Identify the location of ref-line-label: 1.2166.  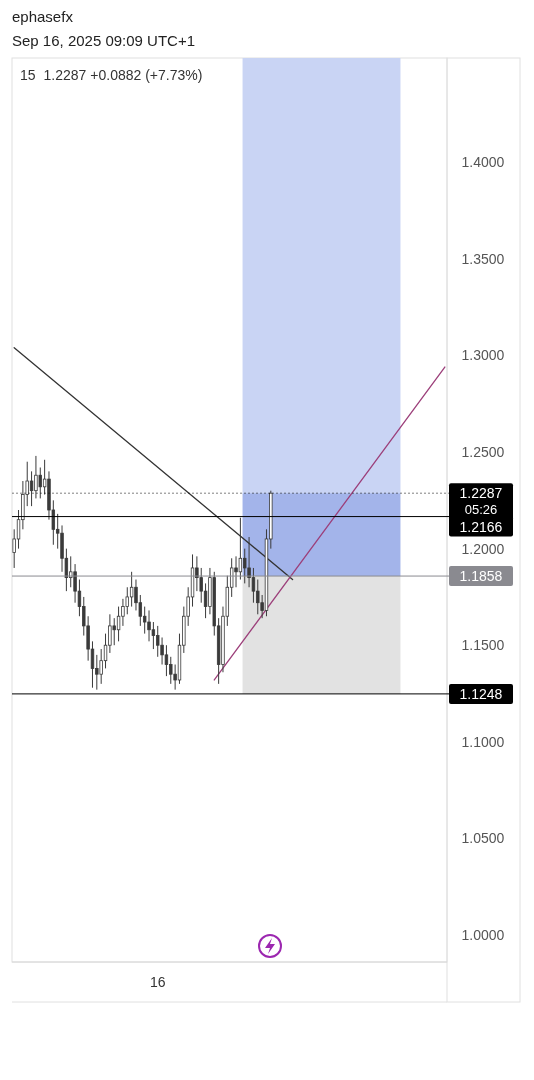
(481, 526).